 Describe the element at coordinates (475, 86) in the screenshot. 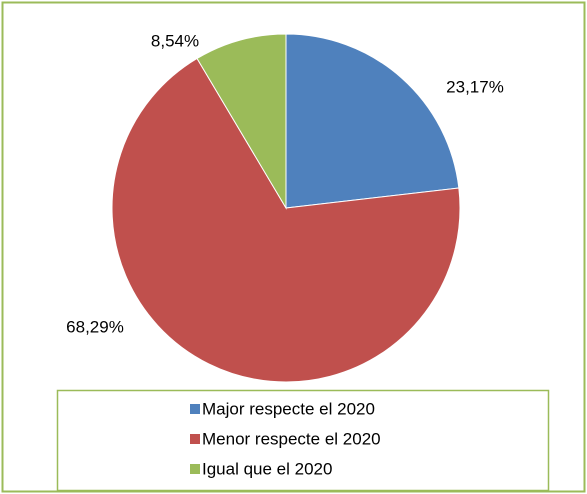

I see `data-label: 23,17%` at that location.